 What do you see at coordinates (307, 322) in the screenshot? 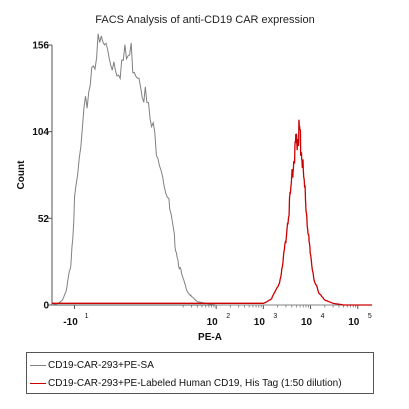
I see `x-tick-base-3: 10` at bounding box center [307, 322].